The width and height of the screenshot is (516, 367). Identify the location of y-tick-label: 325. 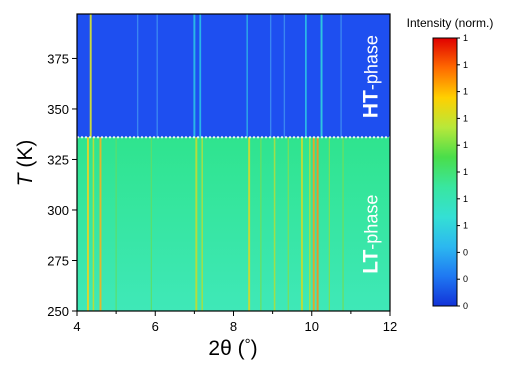
(58, 159).